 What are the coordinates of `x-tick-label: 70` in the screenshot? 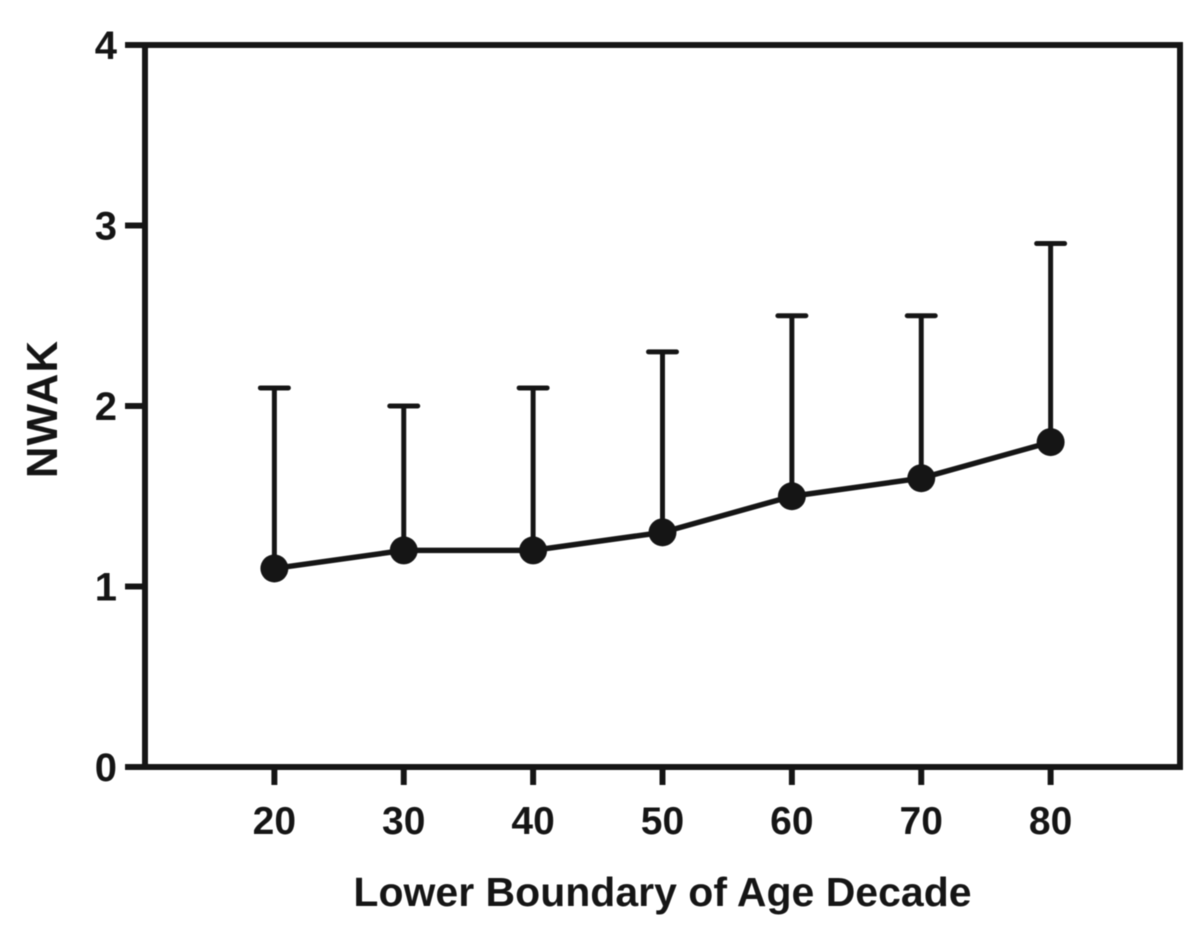 It's located at (921, 821).